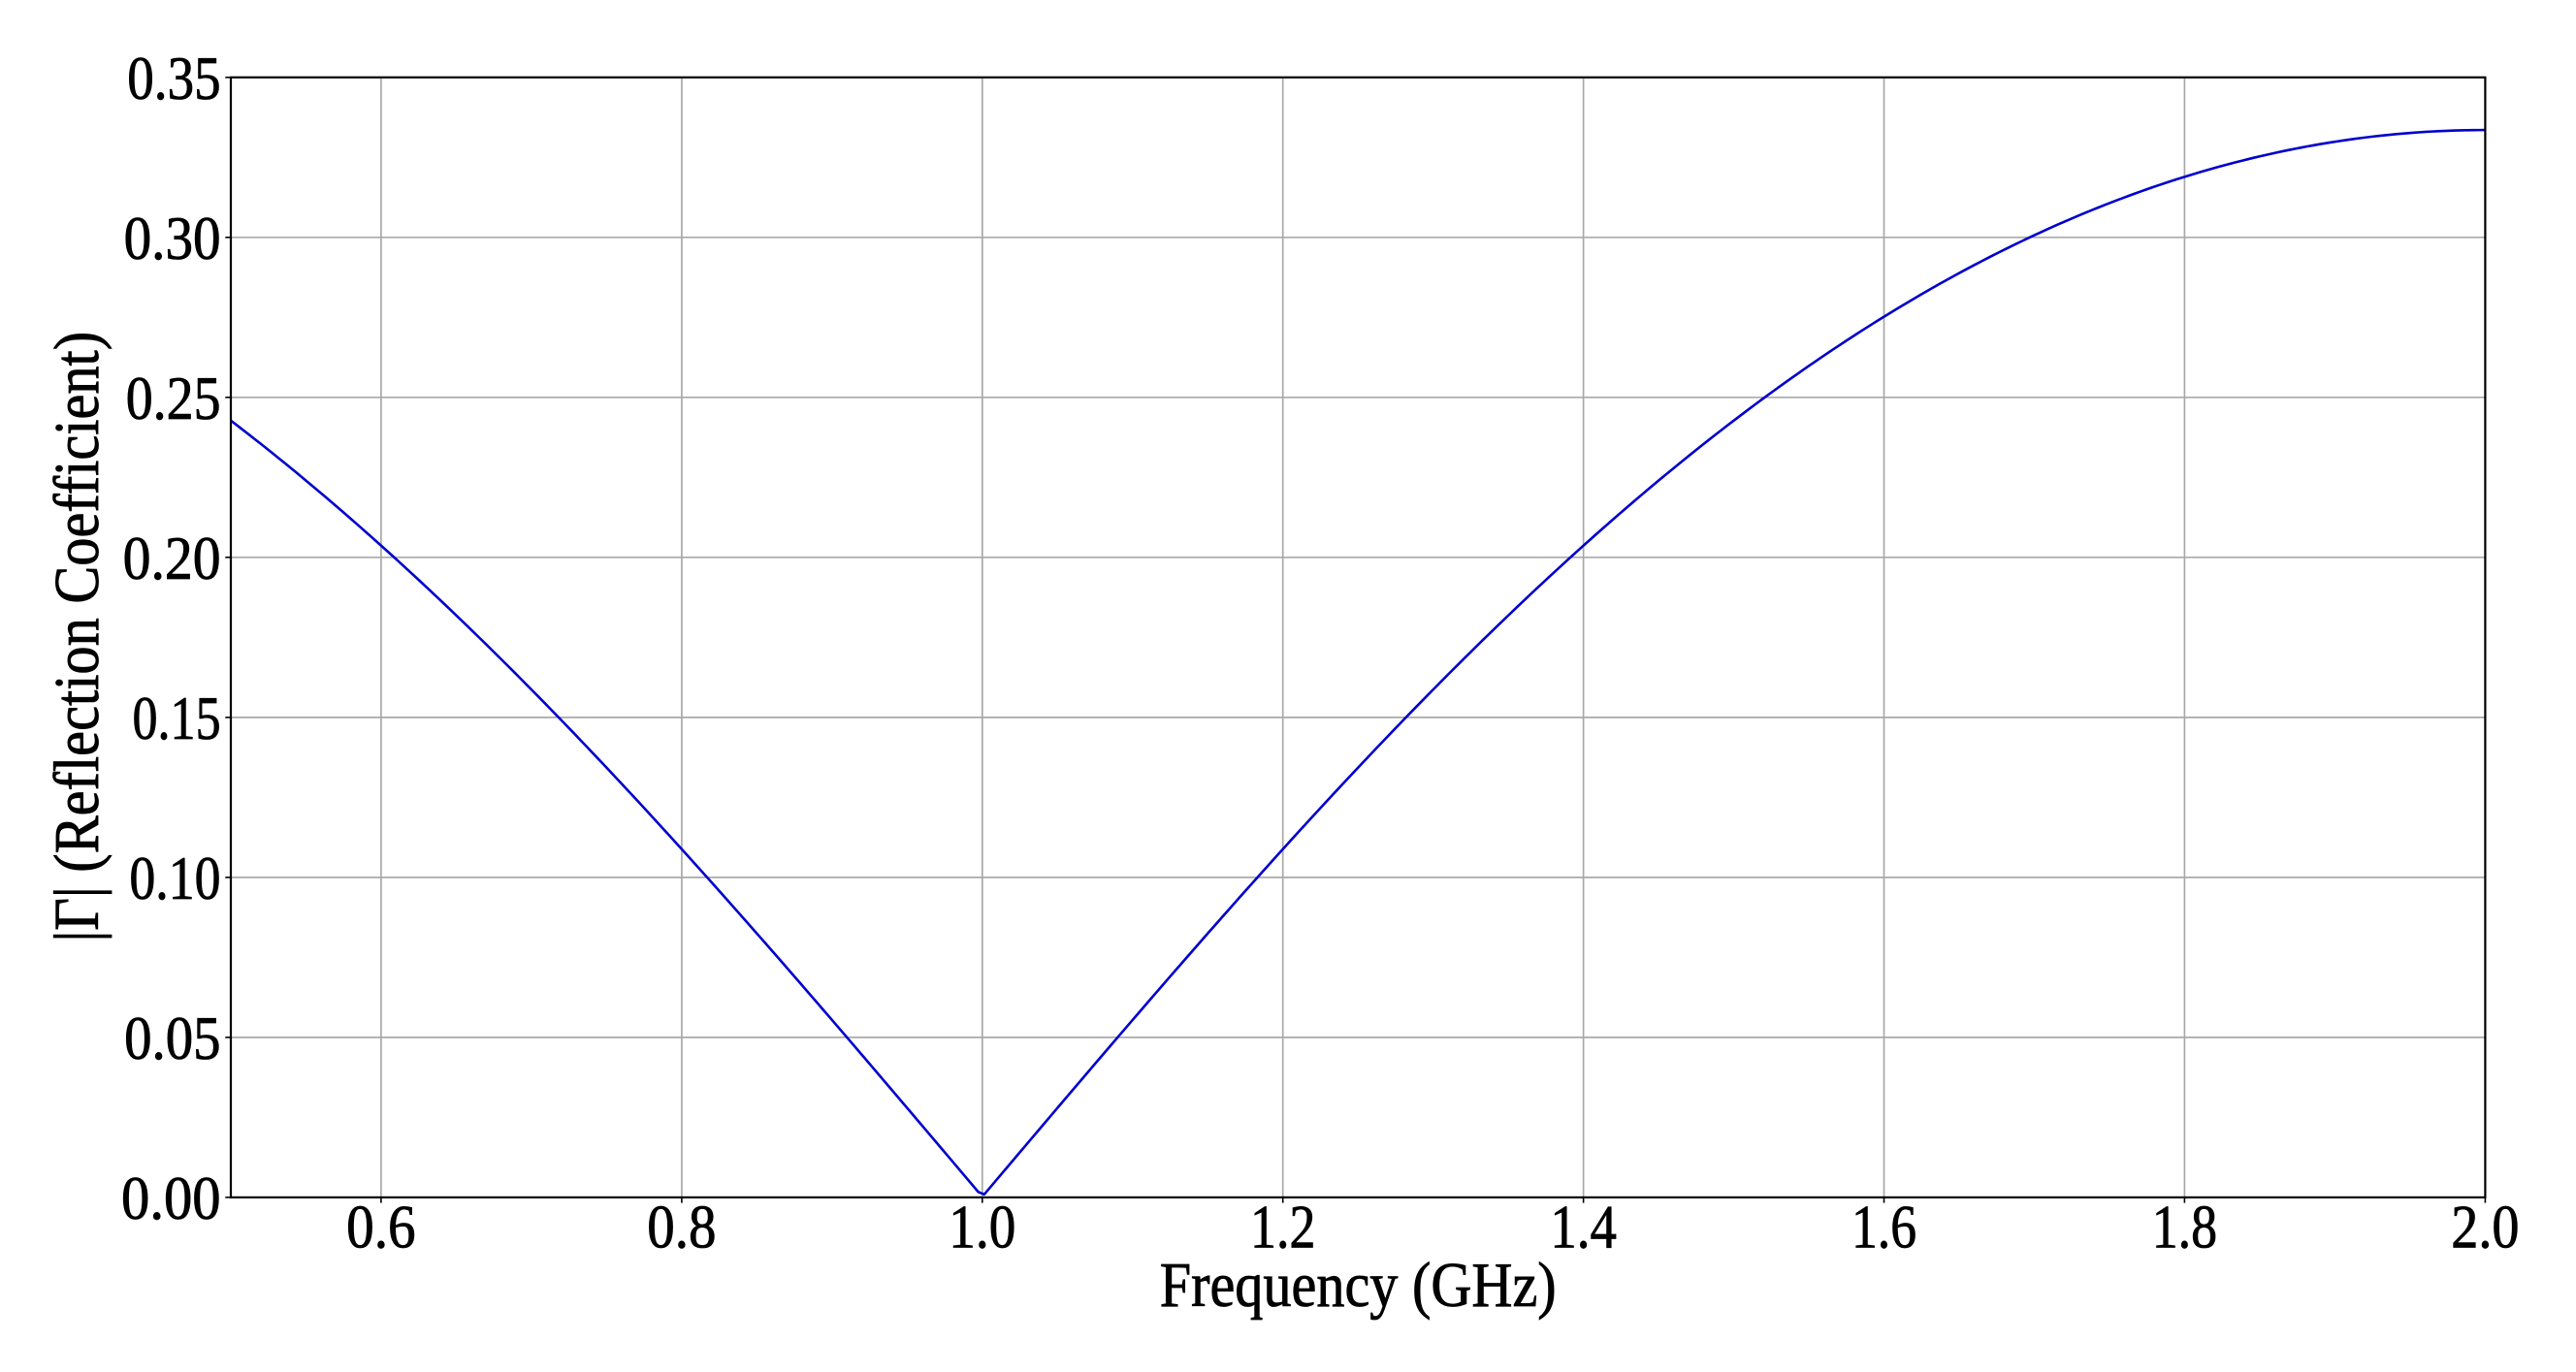 The width and height of the screenshot is (2576, 1372). Describe the element at coordinates (1358, 1285) in the screenshot. I see `svg-text: Frequency (GHz)` at that location.